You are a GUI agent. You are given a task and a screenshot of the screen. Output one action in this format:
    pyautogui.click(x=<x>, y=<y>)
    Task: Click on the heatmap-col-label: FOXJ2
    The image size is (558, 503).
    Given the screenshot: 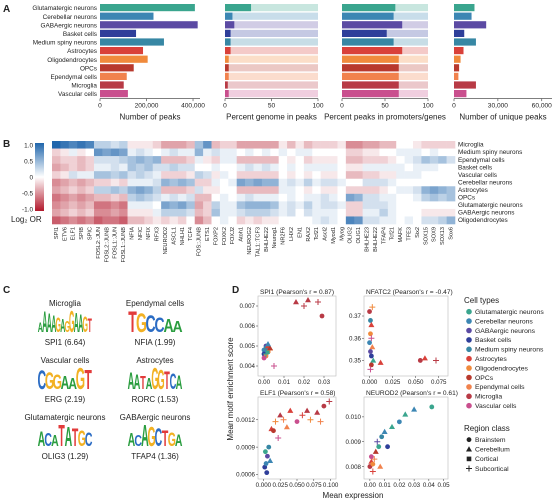 What is the action you would take?
    pyautogui.click(x=233, y=235)
    